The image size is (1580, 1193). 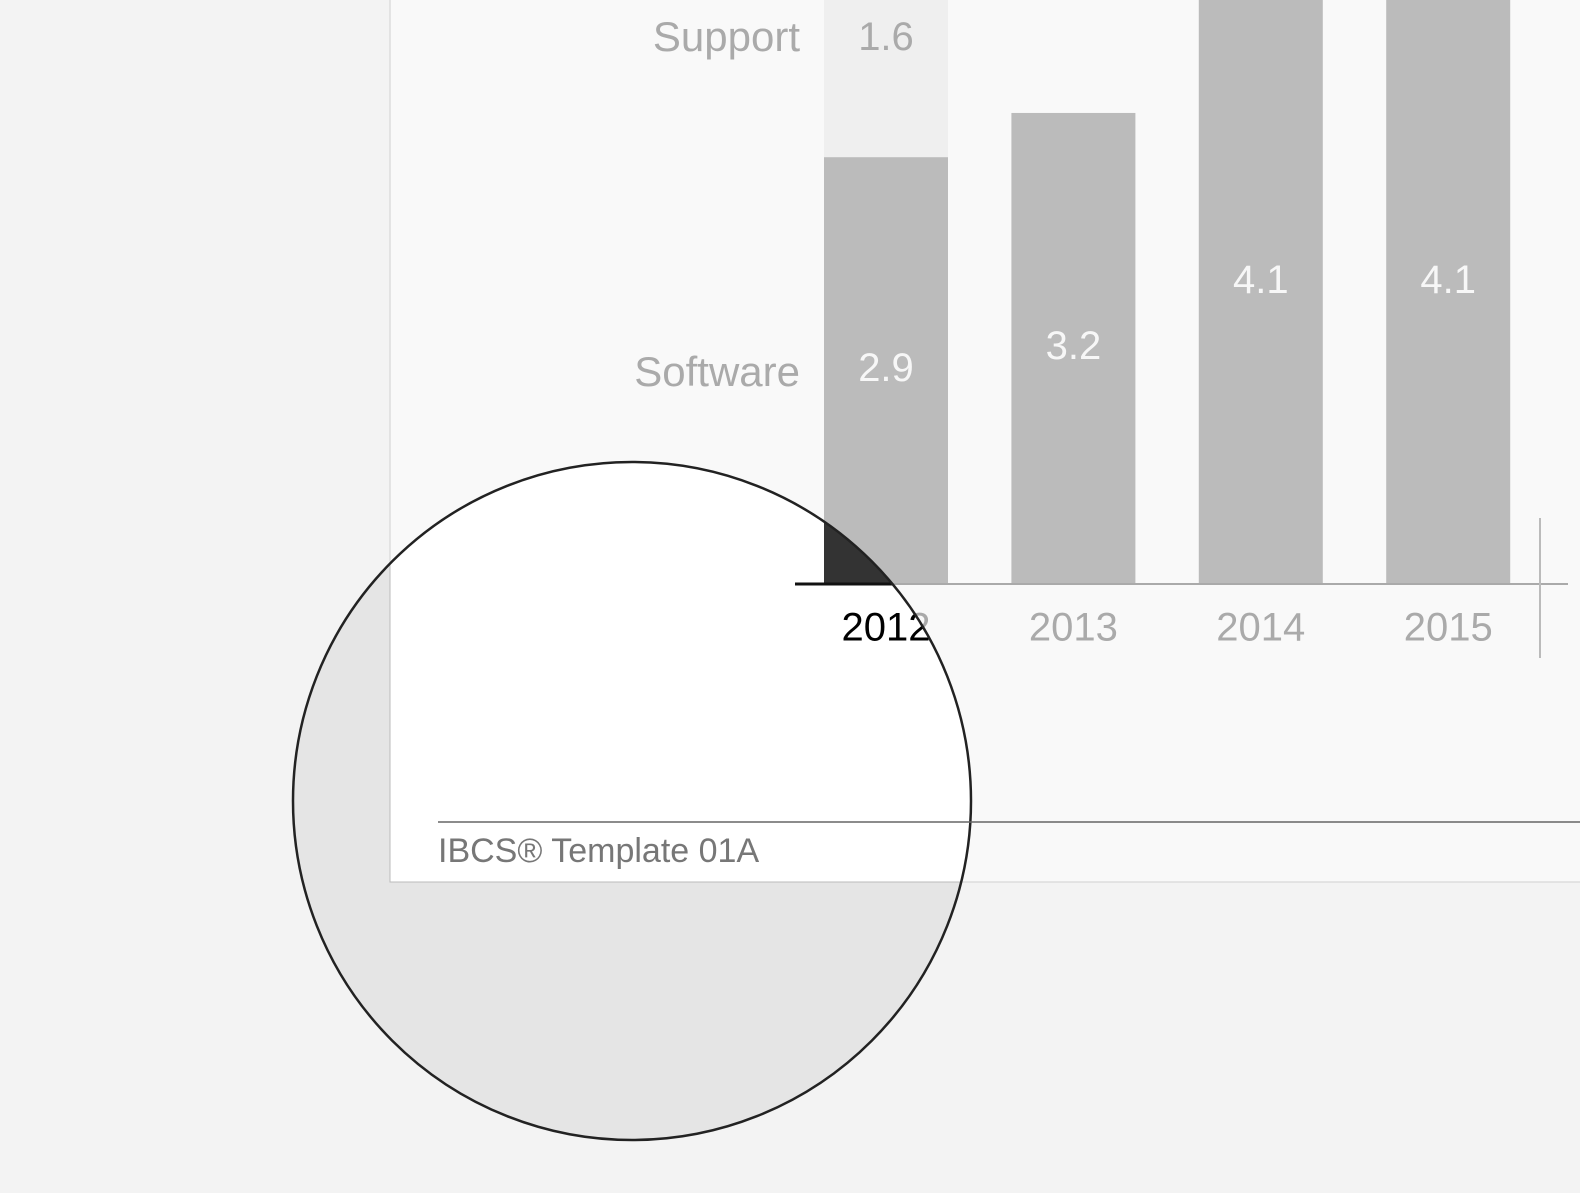 I want to click on value-label: 3.2, so click(x=1074, y=346).